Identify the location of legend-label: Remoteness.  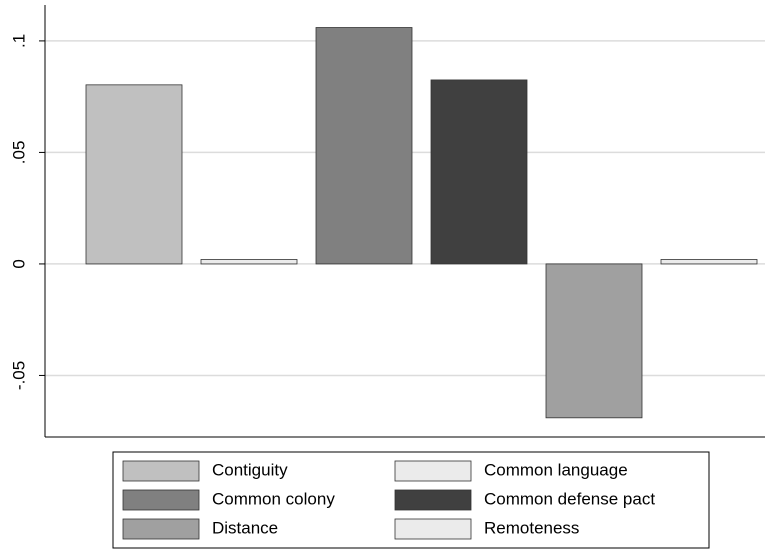
(531, 527).